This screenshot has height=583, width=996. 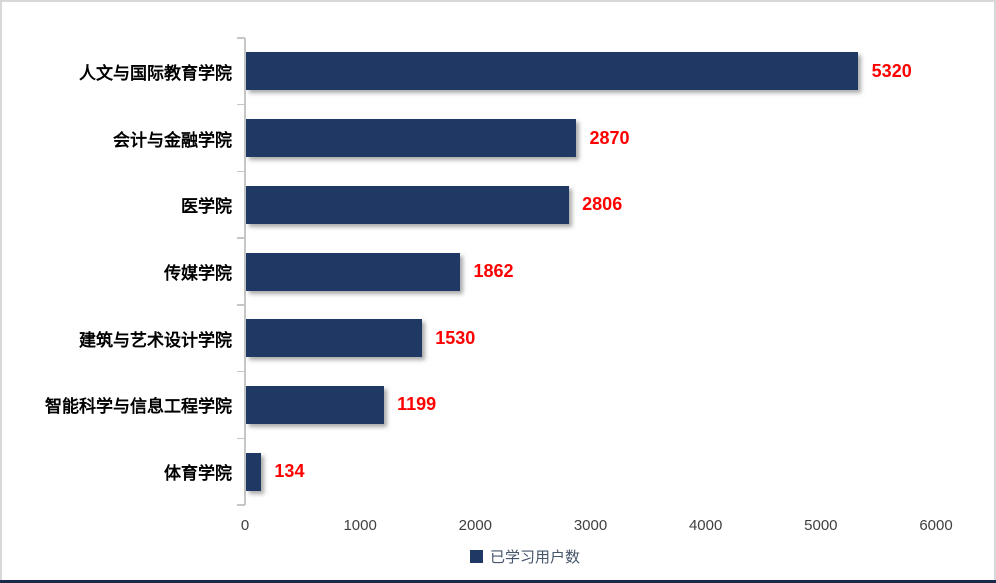 I want to click on category-label: 人文与国际教育学院, so click(x=155, y=73).